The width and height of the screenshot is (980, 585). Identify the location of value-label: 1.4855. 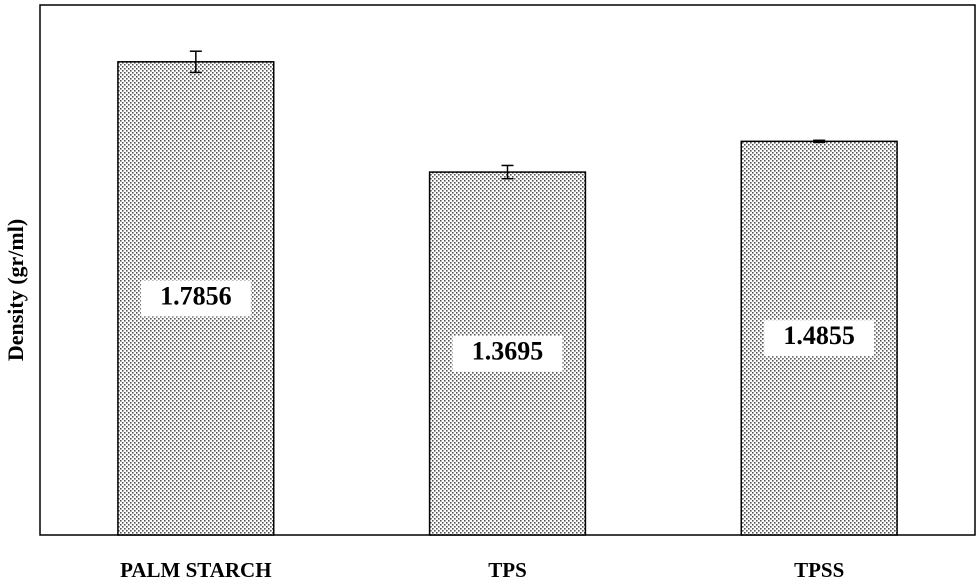
(819, 335).